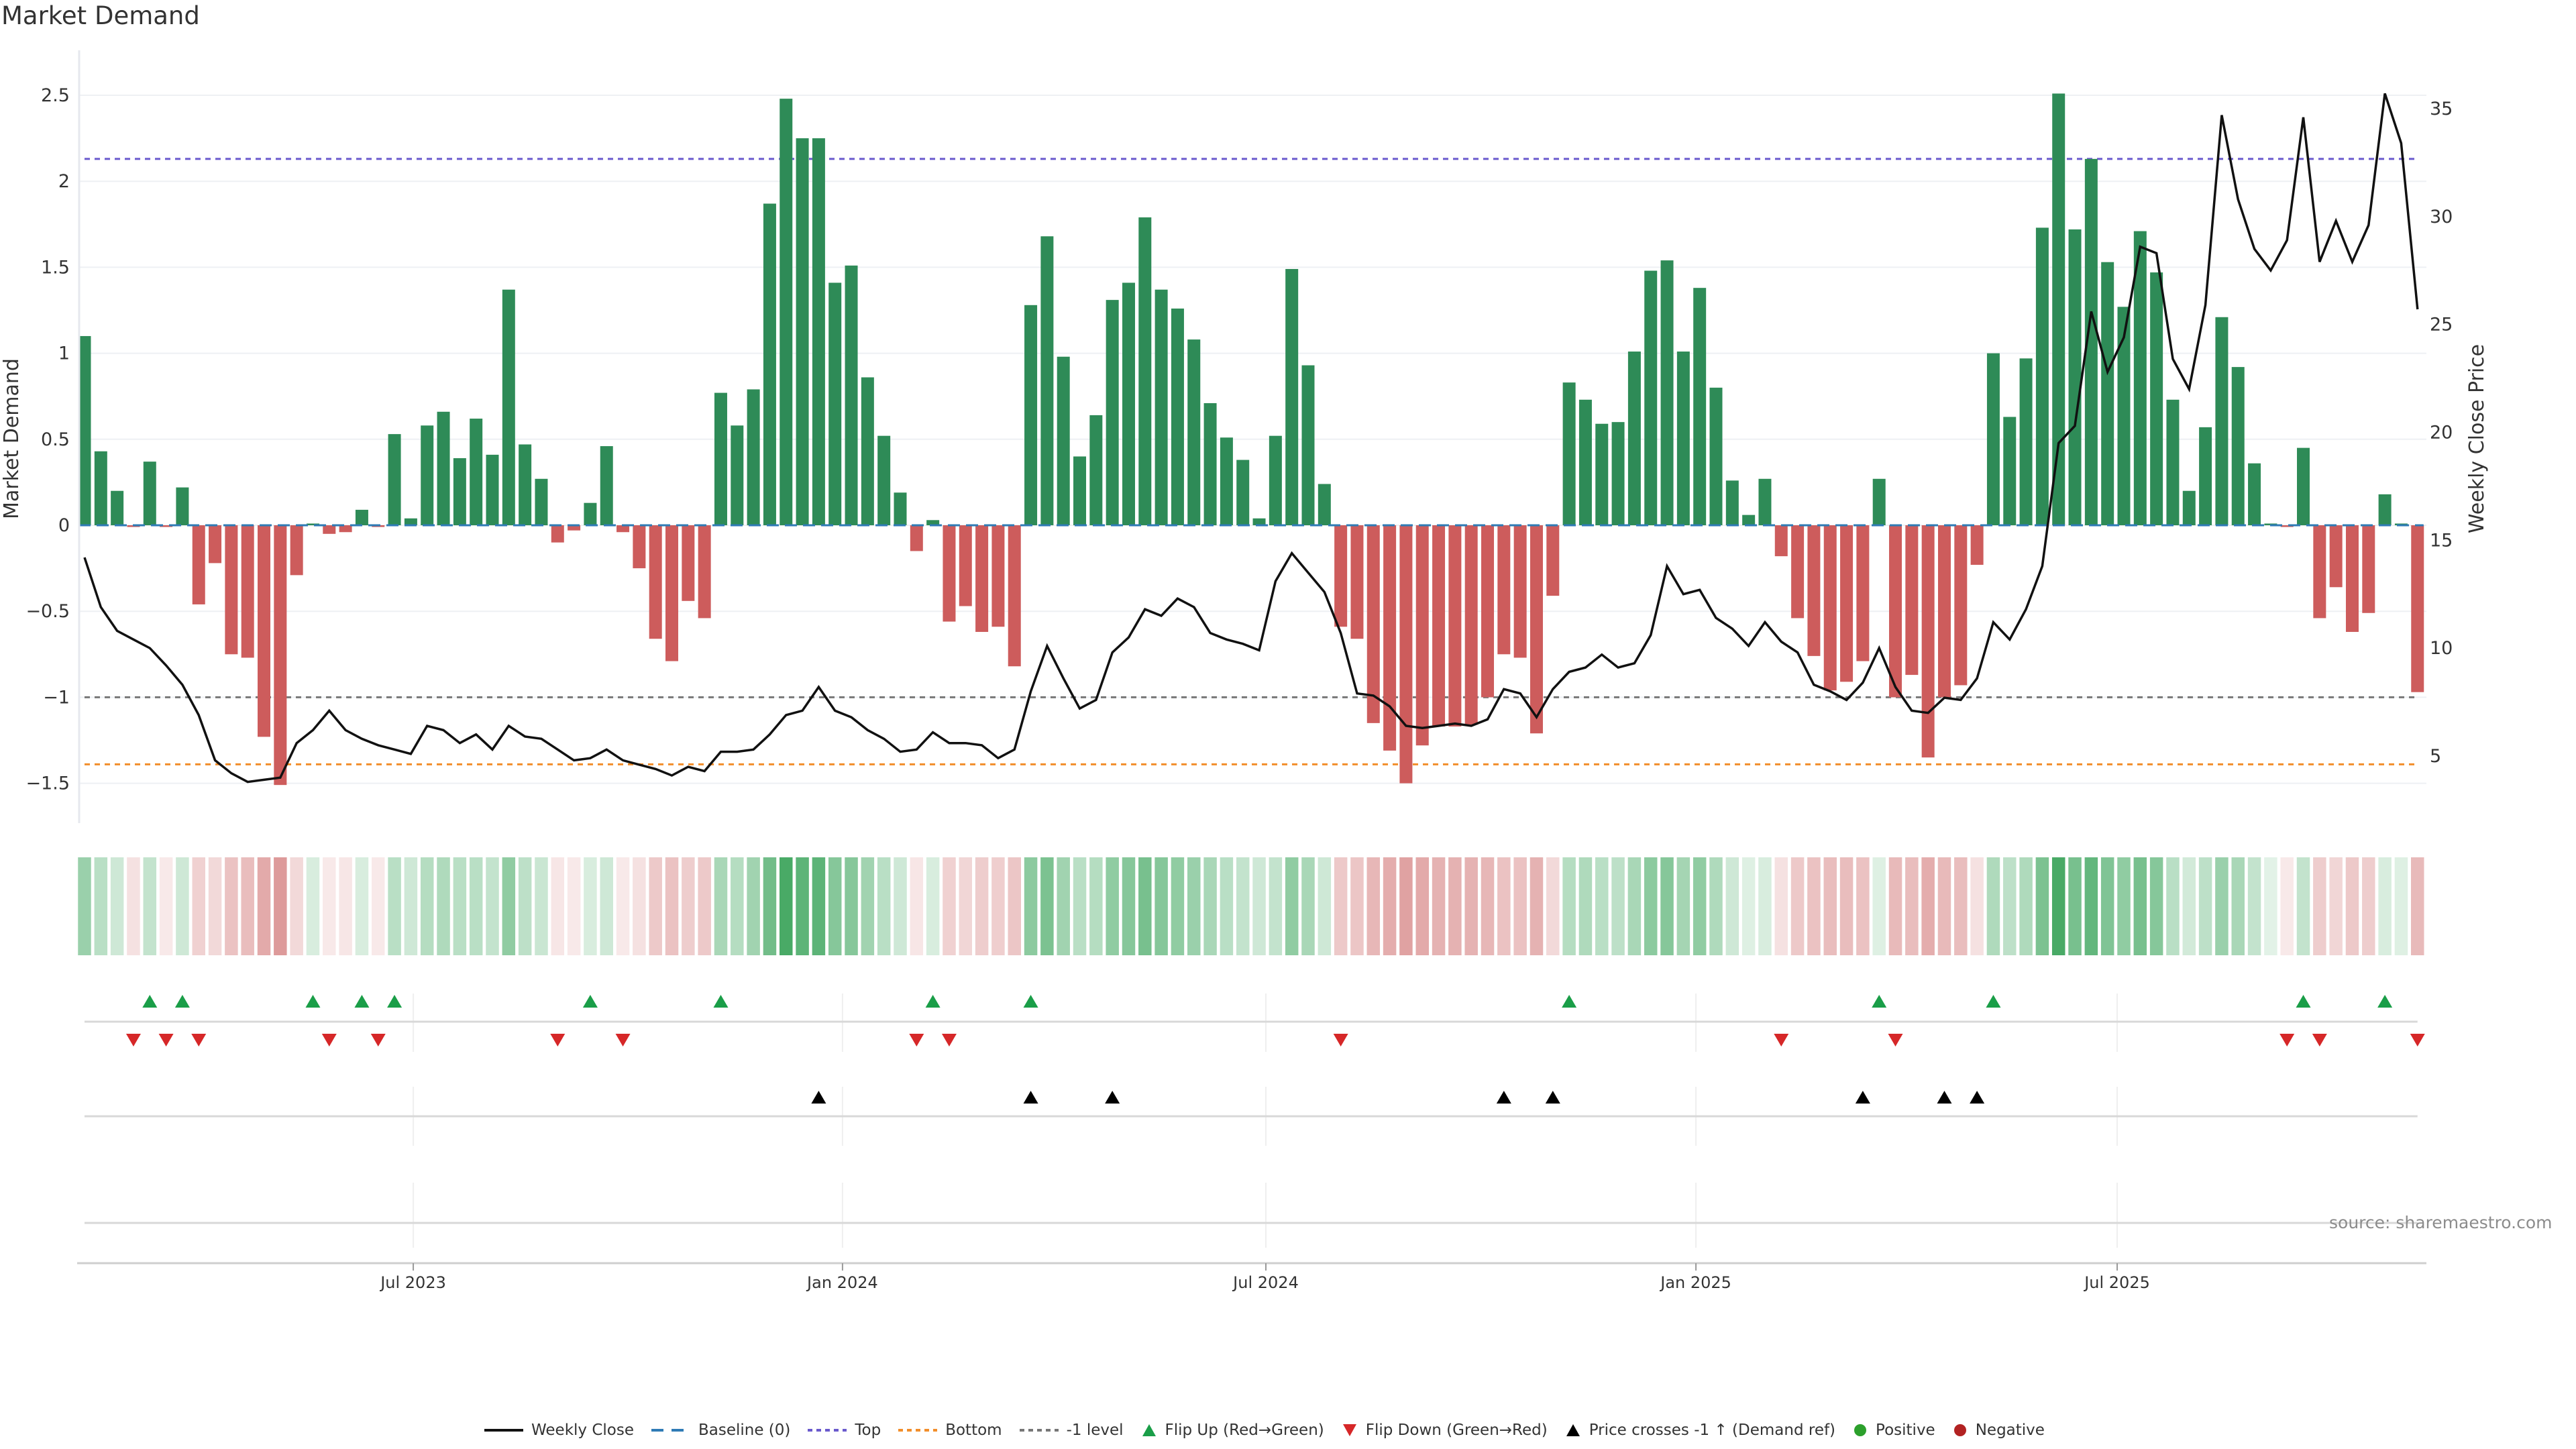 The image size is (2576, 1449). Describe the element at coordinates (2441, 325) in the screenshot. I see `y2-tick-label: 25` at that location.